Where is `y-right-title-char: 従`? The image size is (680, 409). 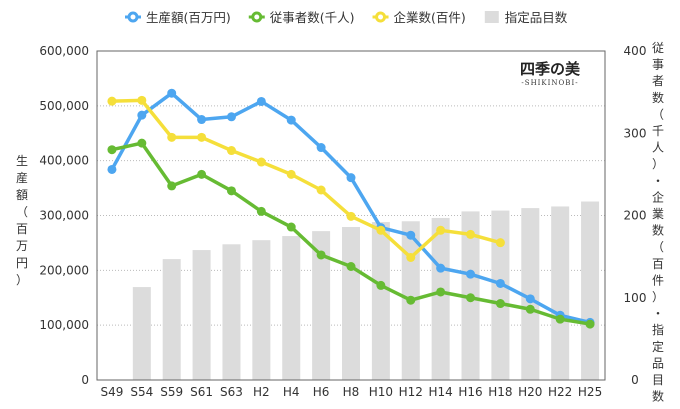 y-right-title-char: 従 is located at coordinates (658, 48).